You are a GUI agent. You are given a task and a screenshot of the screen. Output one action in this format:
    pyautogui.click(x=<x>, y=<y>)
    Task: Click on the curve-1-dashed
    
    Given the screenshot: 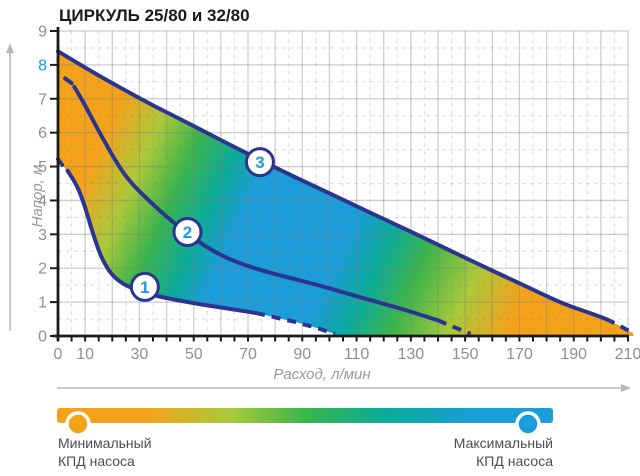 What is the action you would take?
    pyautogui.click(x=295, y=323)
    